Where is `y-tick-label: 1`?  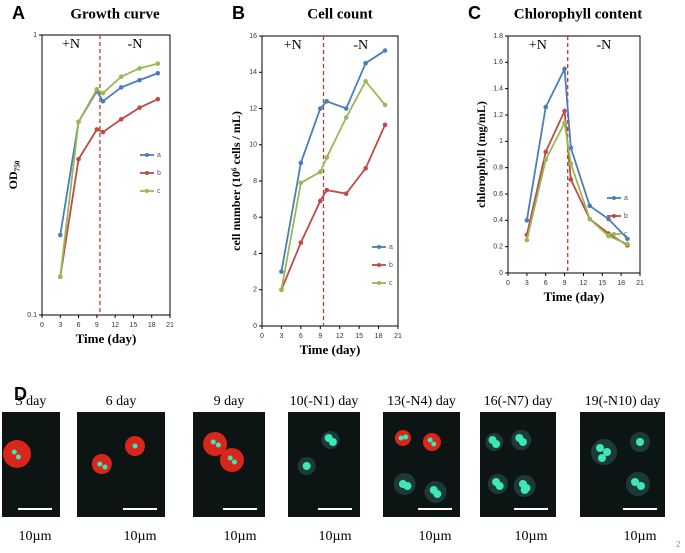
y-tick-label: 1 is located at coordinates (501, 141).